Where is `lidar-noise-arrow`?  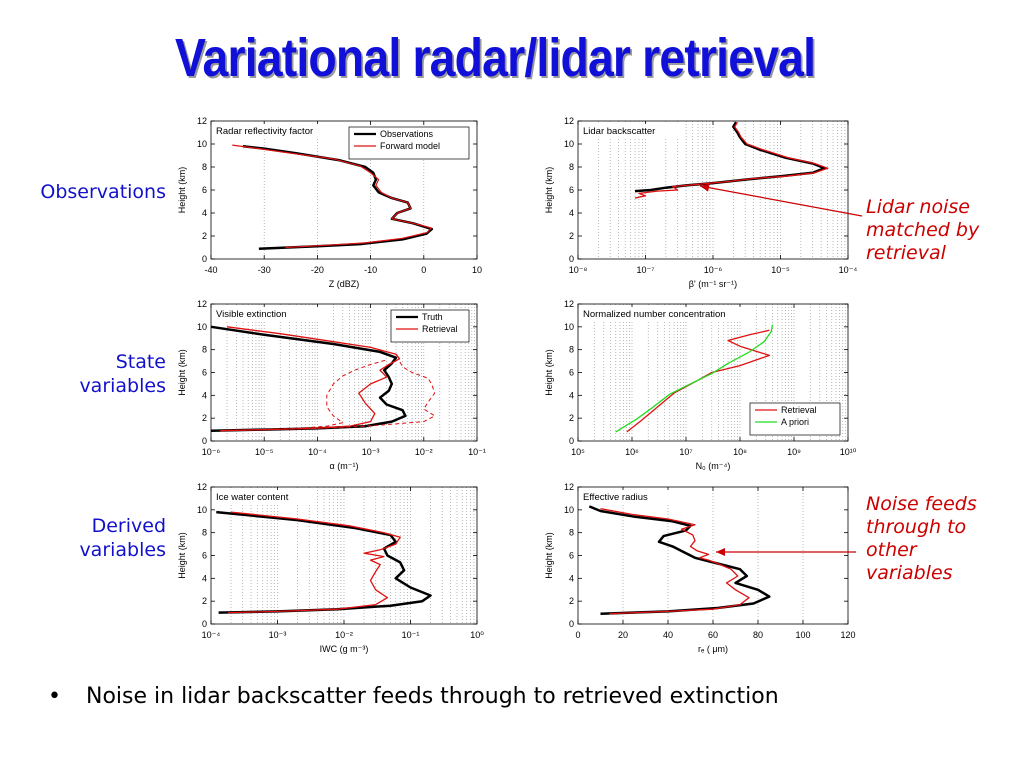
lidar-noise-arrow is located at coordinates (781, 200).